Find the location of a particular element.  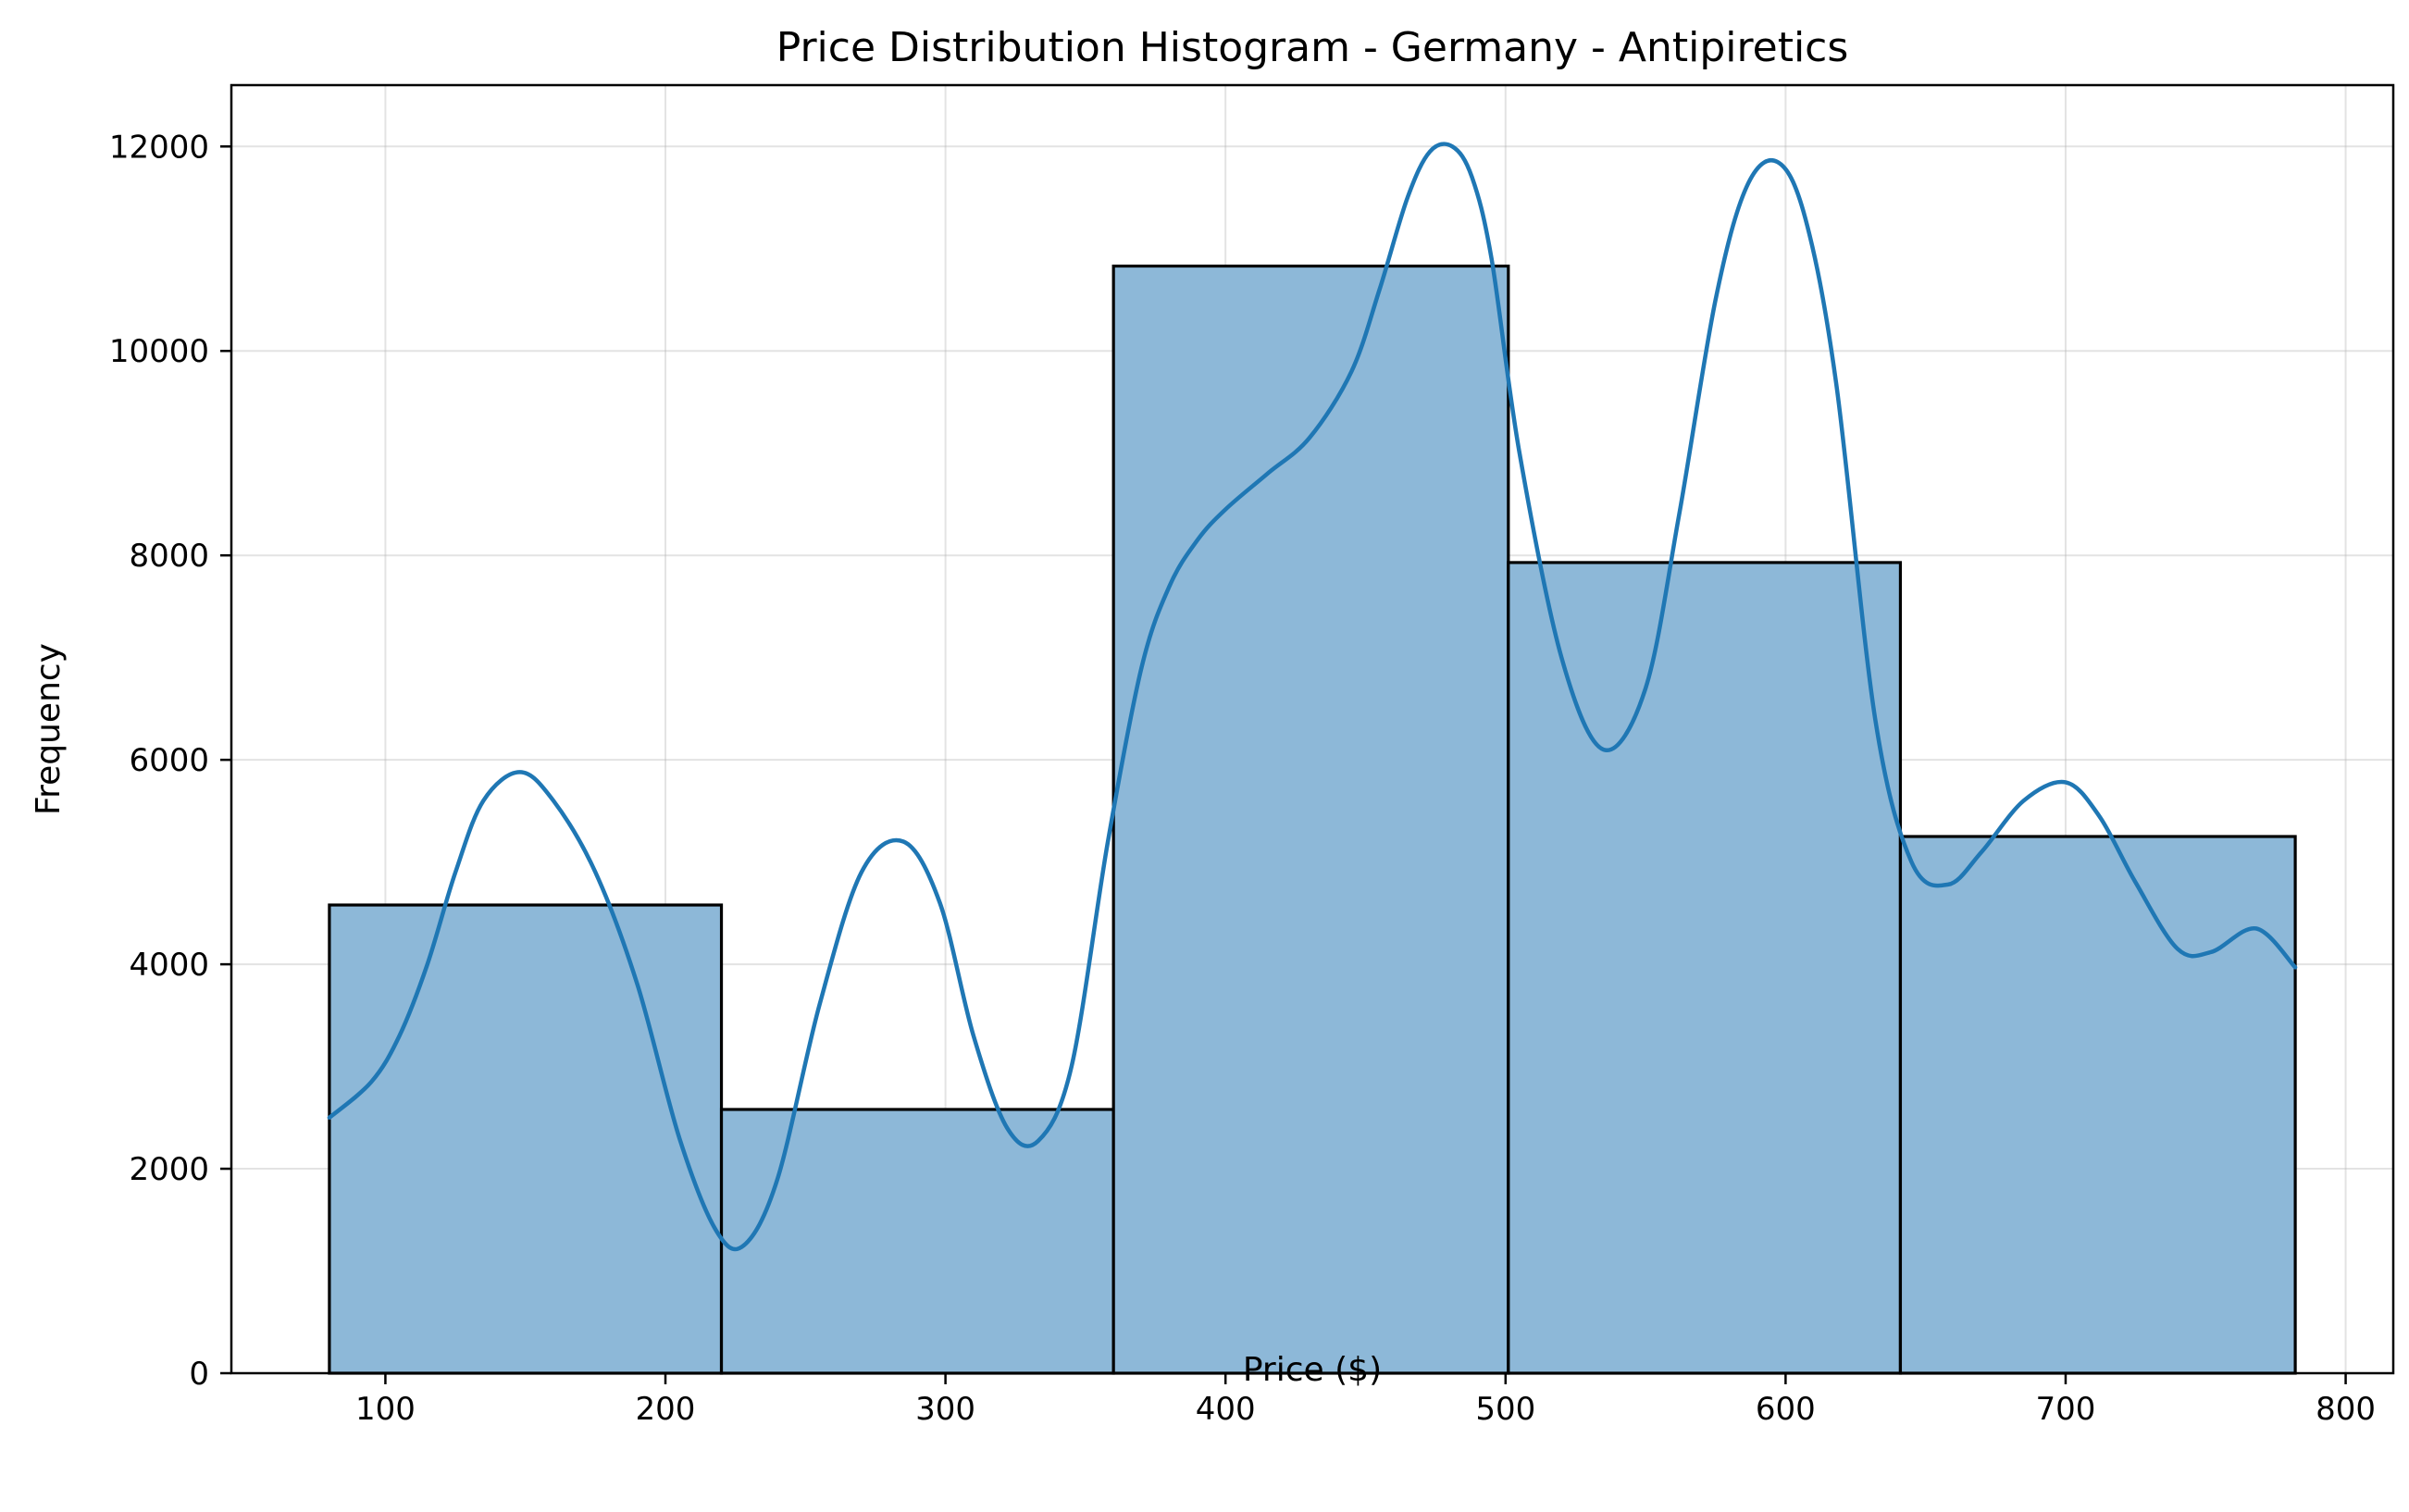

x-tick-label: 600 is located at coordinates (1786, 1409).